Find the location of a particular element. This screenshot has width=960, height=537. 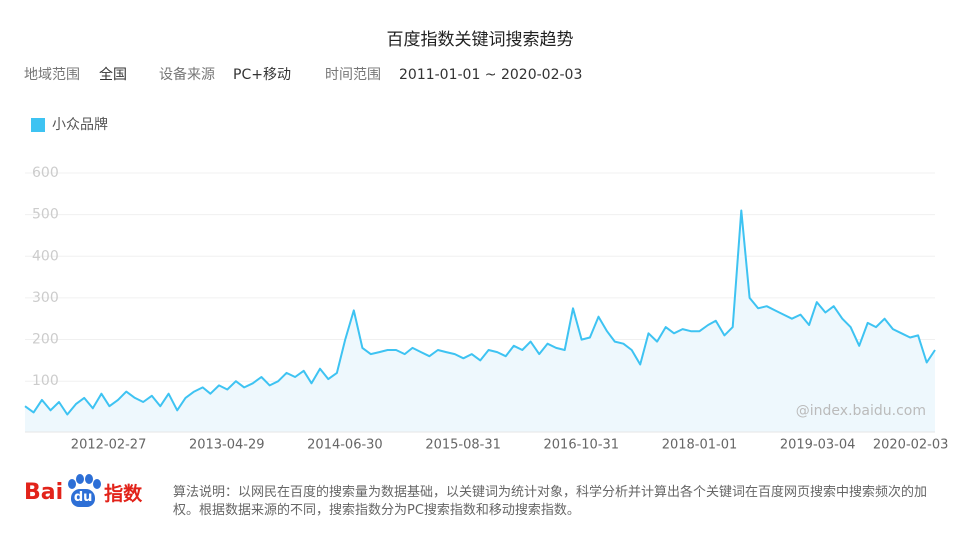

filter-value: 2011-01-01 ~ 2020-02-03 is located at coordinates (490, 75).